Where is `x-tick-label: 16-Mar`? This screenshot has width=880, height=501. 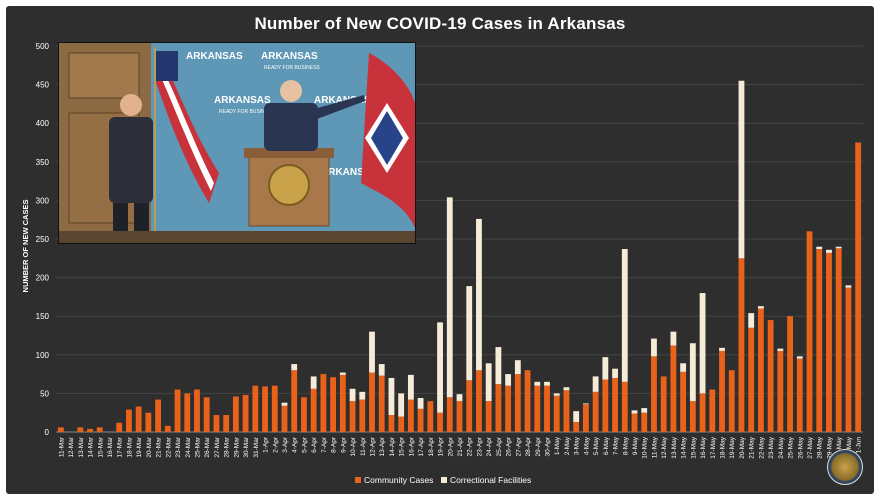 x-tick-label: 16-Mar is located at coordinates (110, 446).